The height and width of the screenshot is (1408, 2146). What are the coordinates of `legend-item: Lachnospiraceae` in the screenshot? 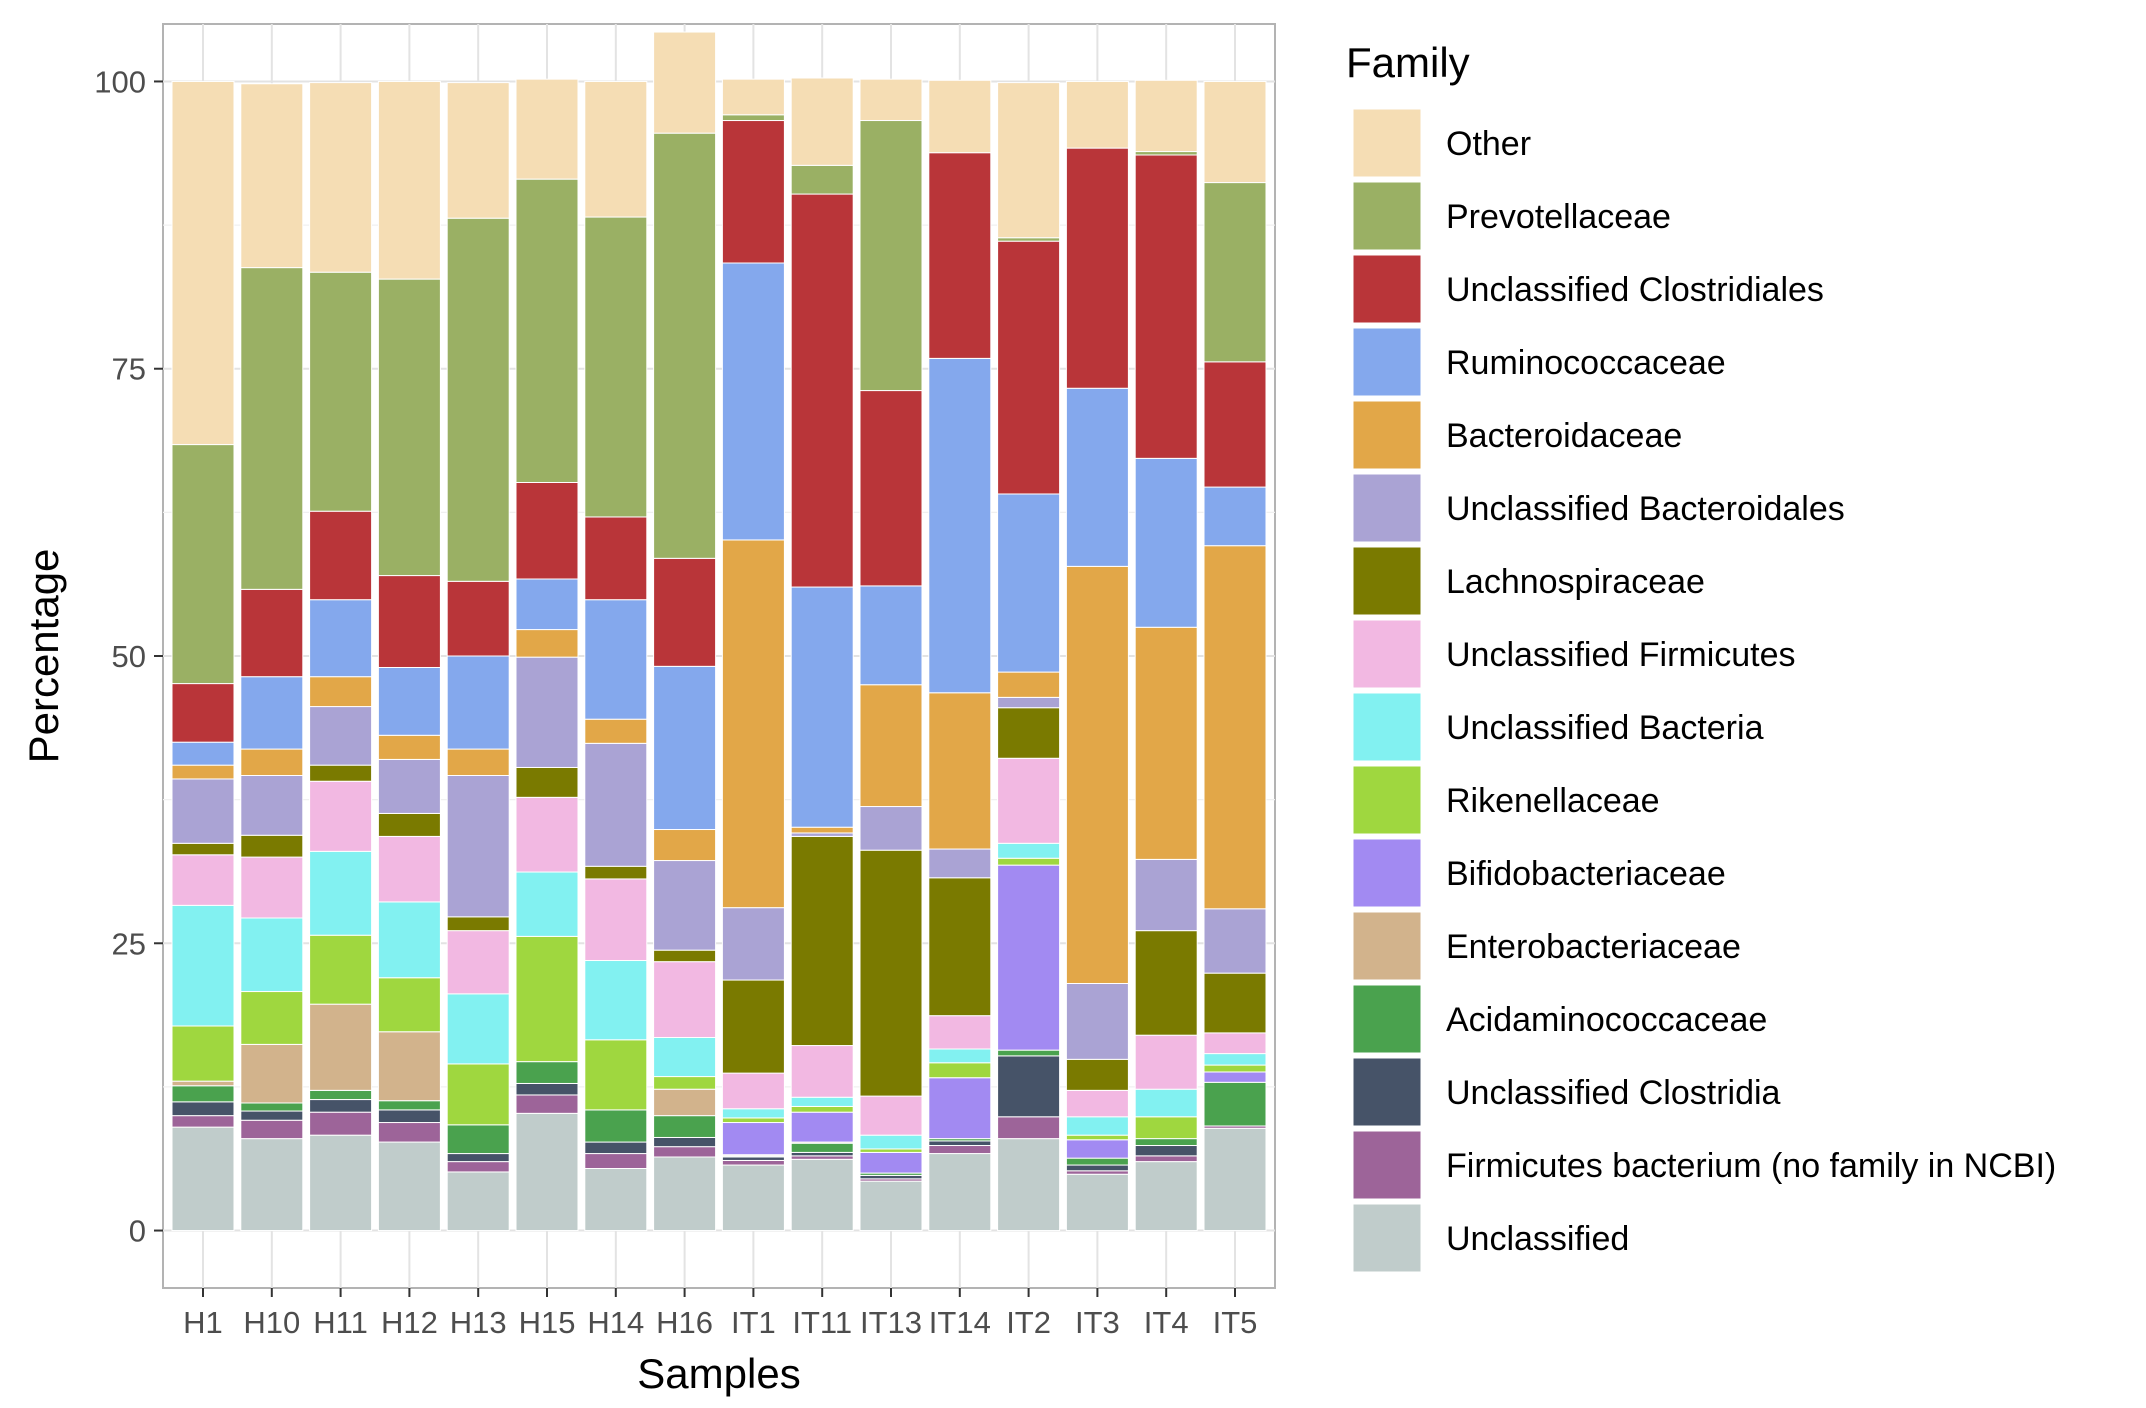 It's located at (1528, 581).